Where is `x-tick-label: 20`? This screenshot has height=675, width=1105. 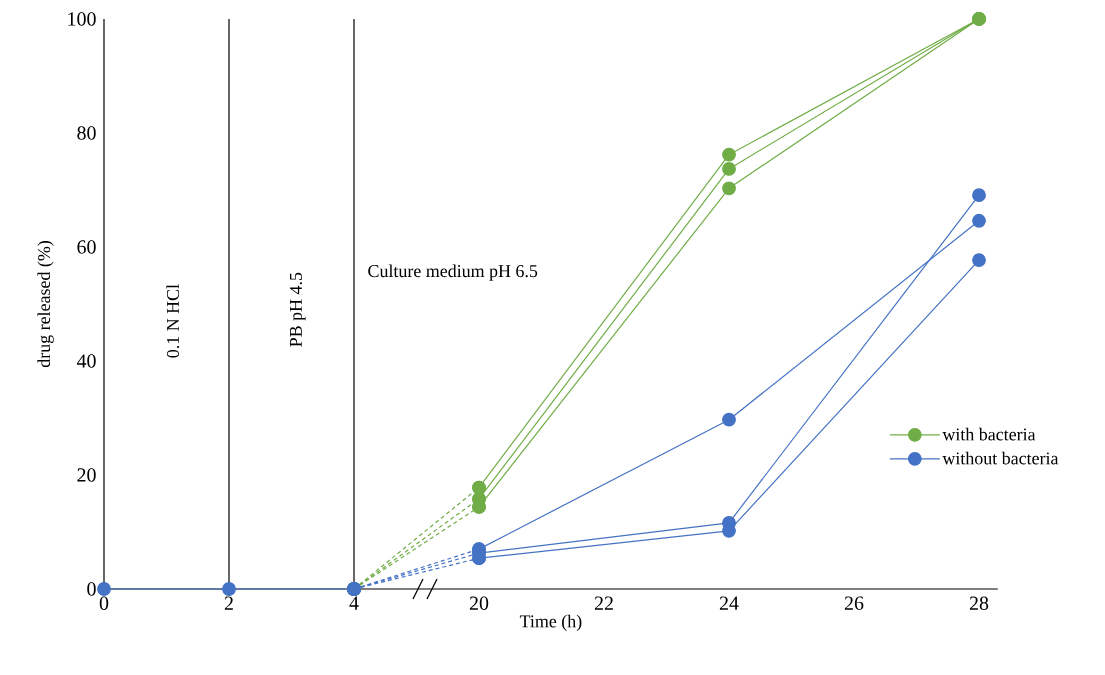 x-tick-label: 20 is located at coordinates (479, 603).